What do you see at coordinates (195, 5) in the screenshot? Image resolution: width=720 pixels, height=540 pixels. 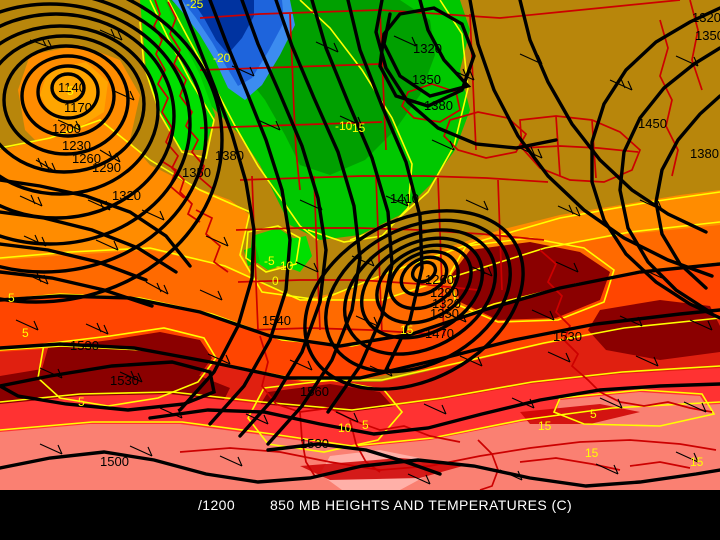 I see `temperature-isotherm-label: -25` at bounding box center [195, 5].